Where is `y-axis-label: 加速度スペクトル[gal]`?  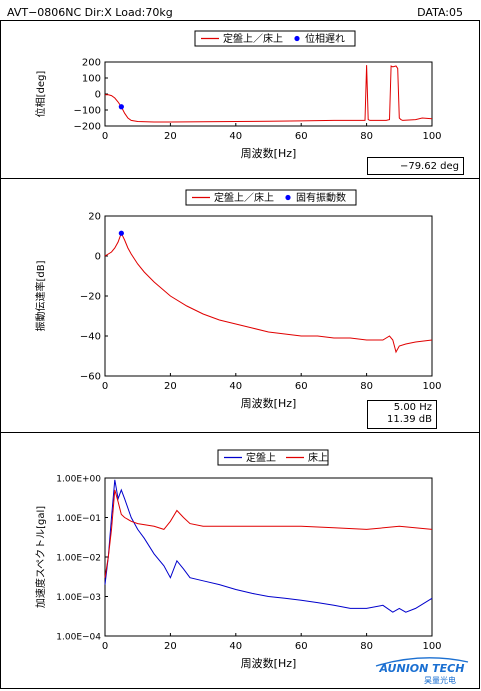
y-axis-label: 加速度スペクトル[gal] is located at coordinates (40, 557).